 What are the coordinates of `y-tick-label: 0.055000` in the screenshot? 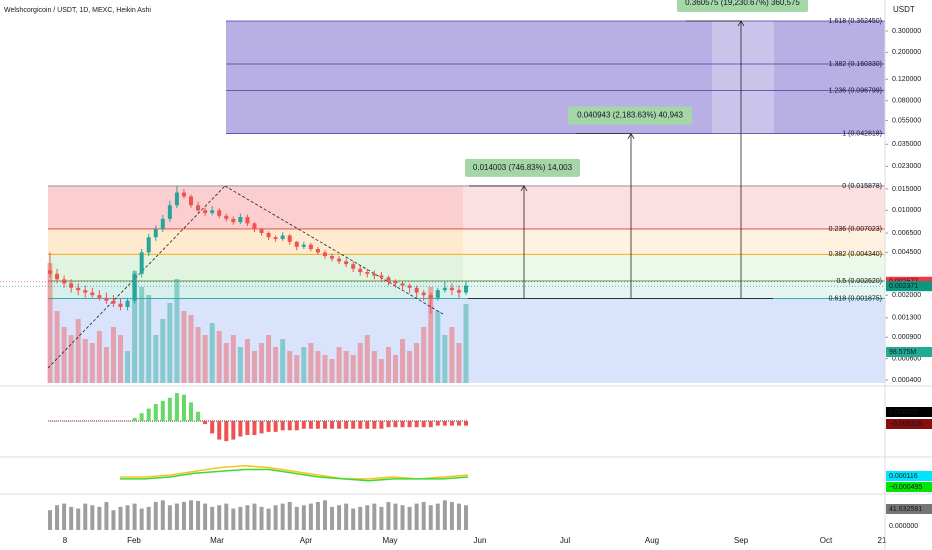 It's located at (906, 120).